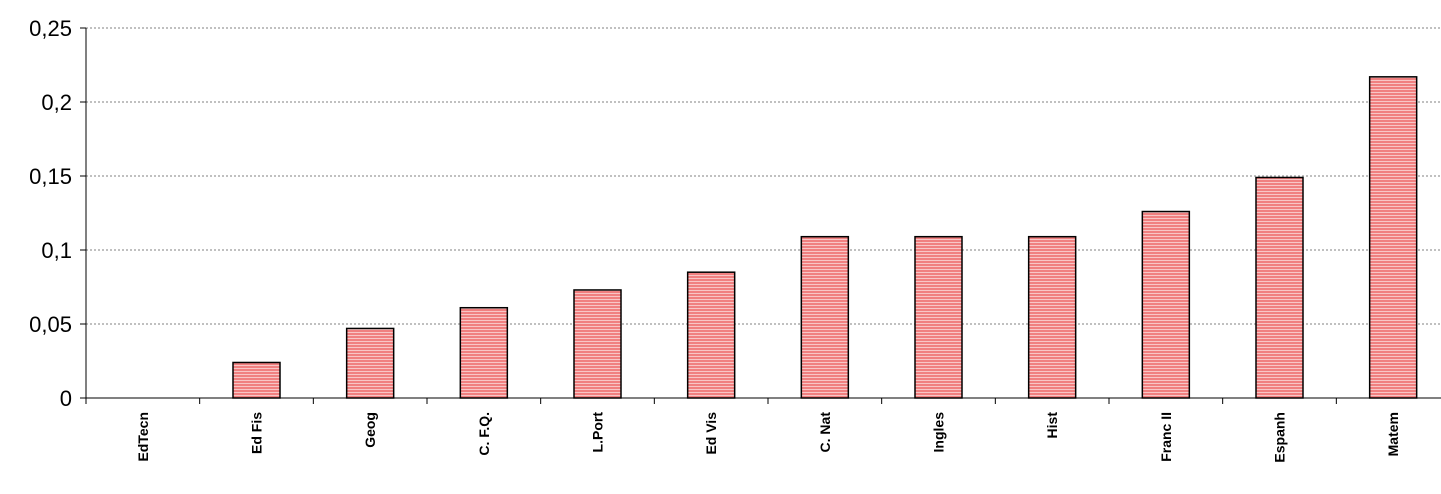  I want to click on y-tick-labels: 0 0,05 0,1 0,15 0,2 0,25, so click(50, 213).